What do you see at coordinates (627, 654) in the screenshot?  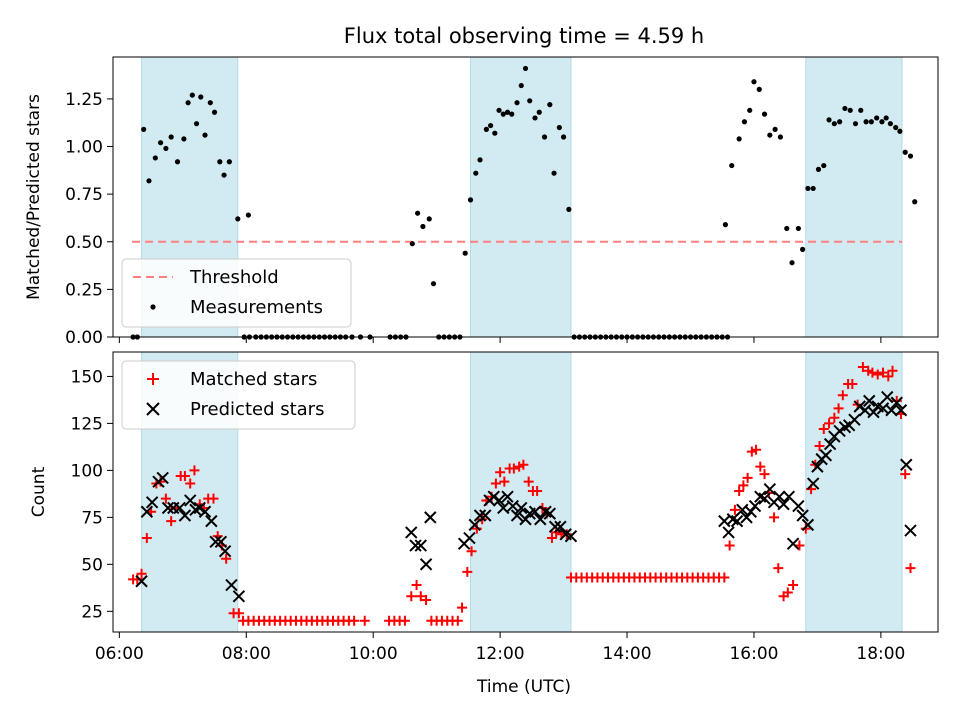 I see `x-tick-label: 14:00` at bounding box center [627, 654].